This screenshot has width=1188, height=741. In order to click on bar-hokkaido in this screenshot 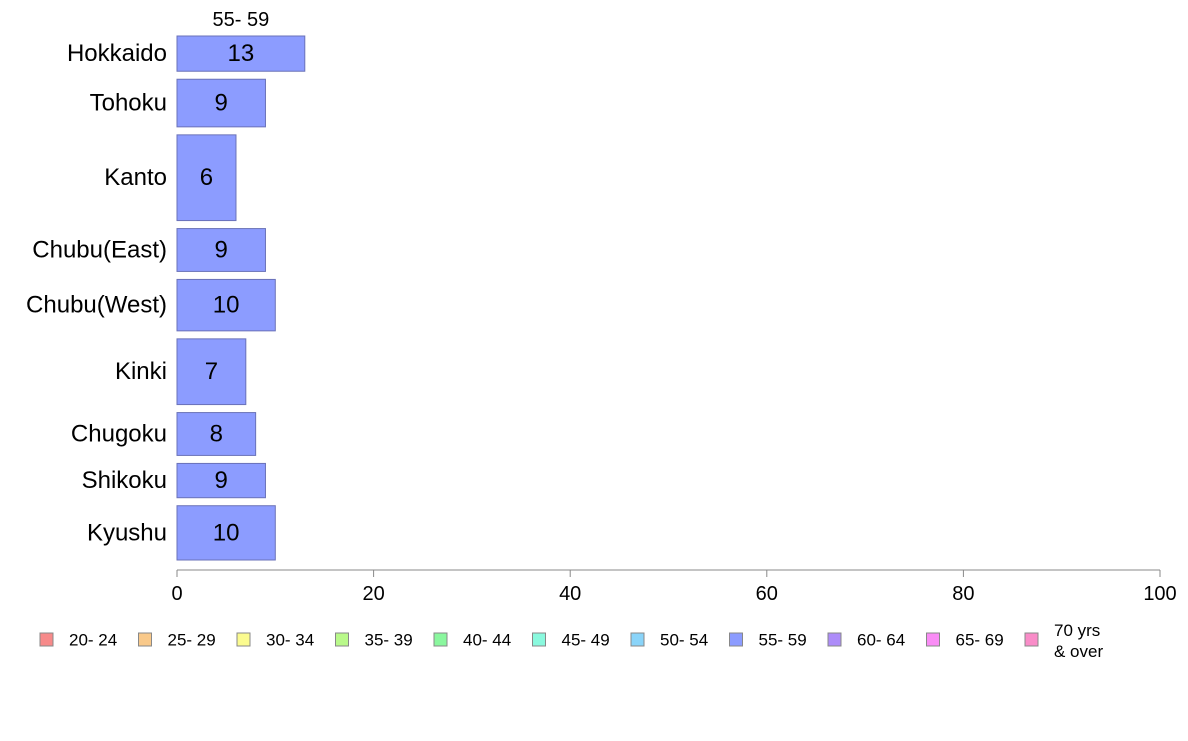, I will do `click(241, 53)`.